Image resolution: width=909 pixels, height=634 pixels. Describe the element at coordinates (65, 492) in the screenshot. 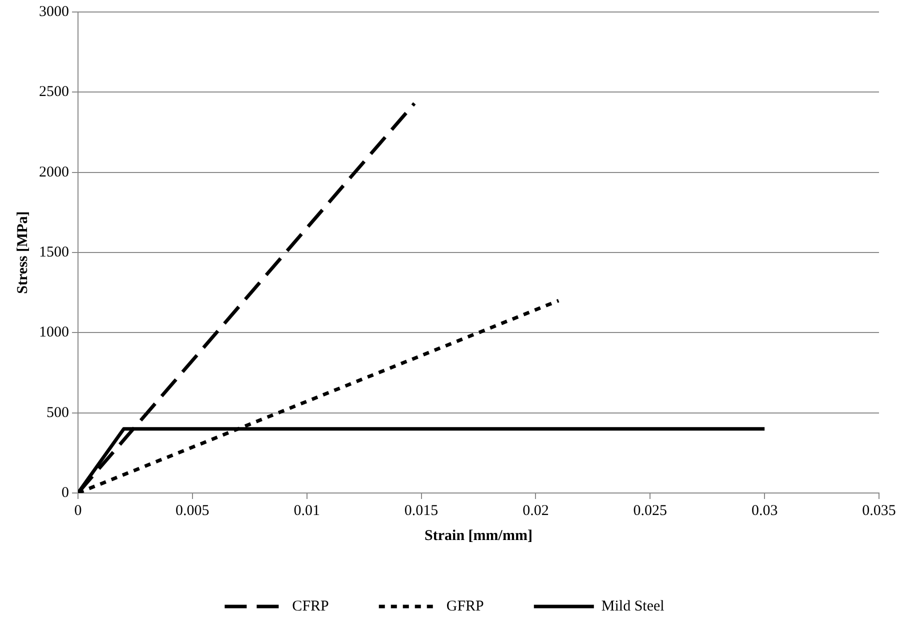

I see `y-tick-label: 0` at that location.